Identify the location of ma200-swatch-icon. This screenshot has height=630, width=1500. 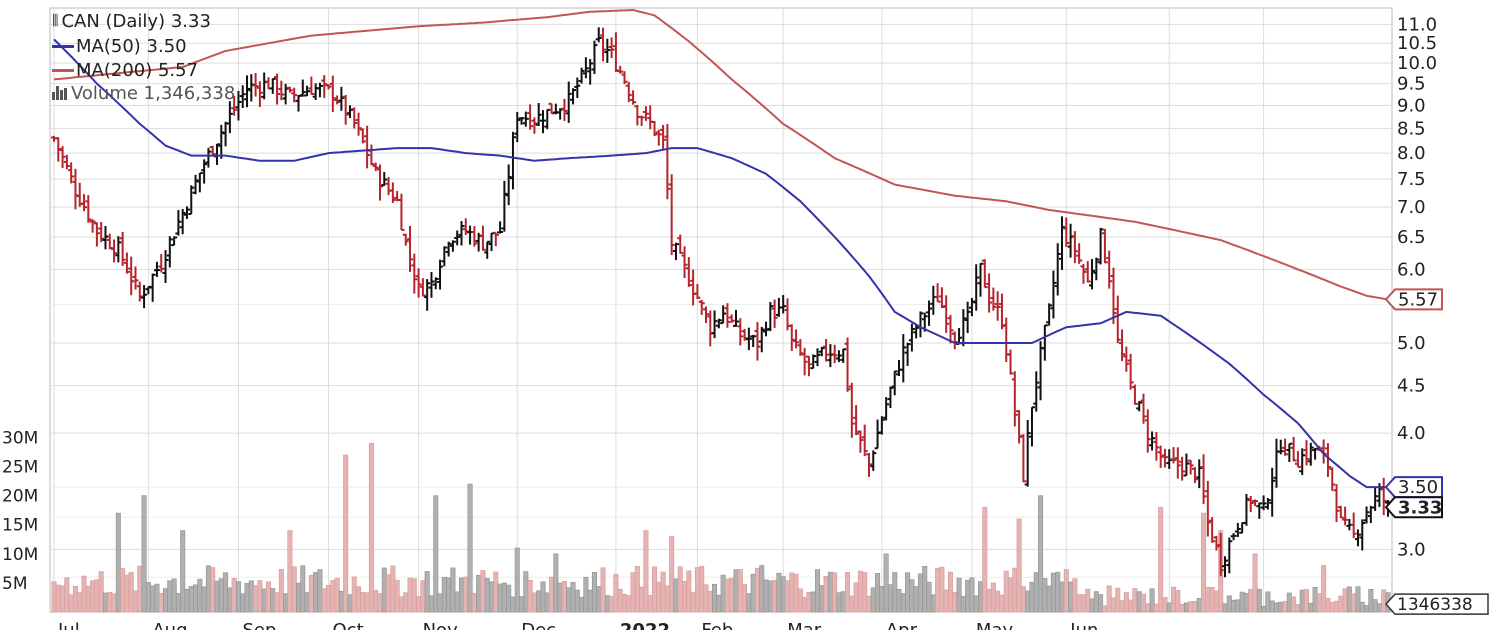
(63, 70).